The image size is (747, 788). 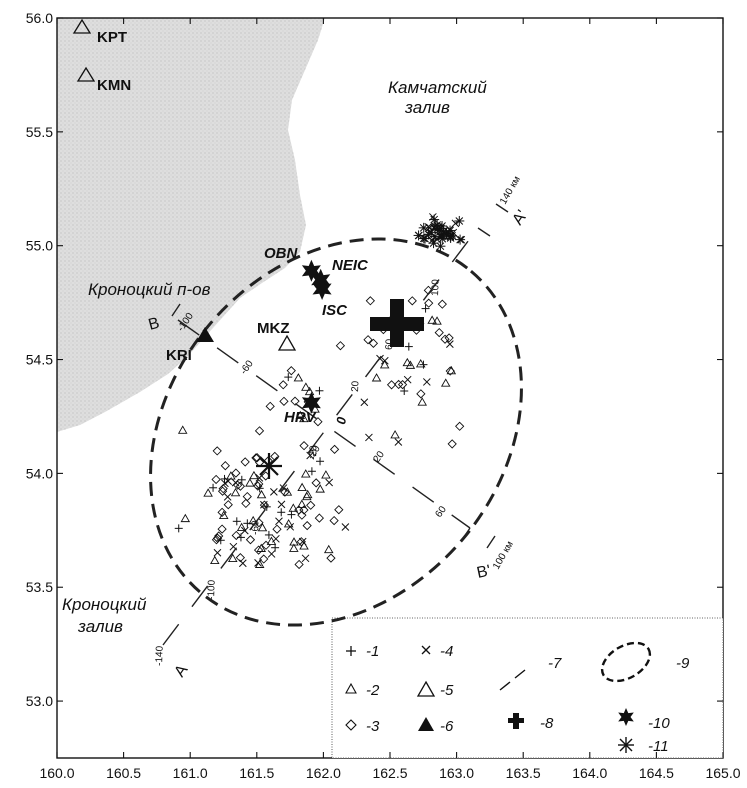 What do you see at coordinates (503, 555) in the screenshot?
I see `profile-b-end-unit: 100 км` at bounding box center [503, 555].